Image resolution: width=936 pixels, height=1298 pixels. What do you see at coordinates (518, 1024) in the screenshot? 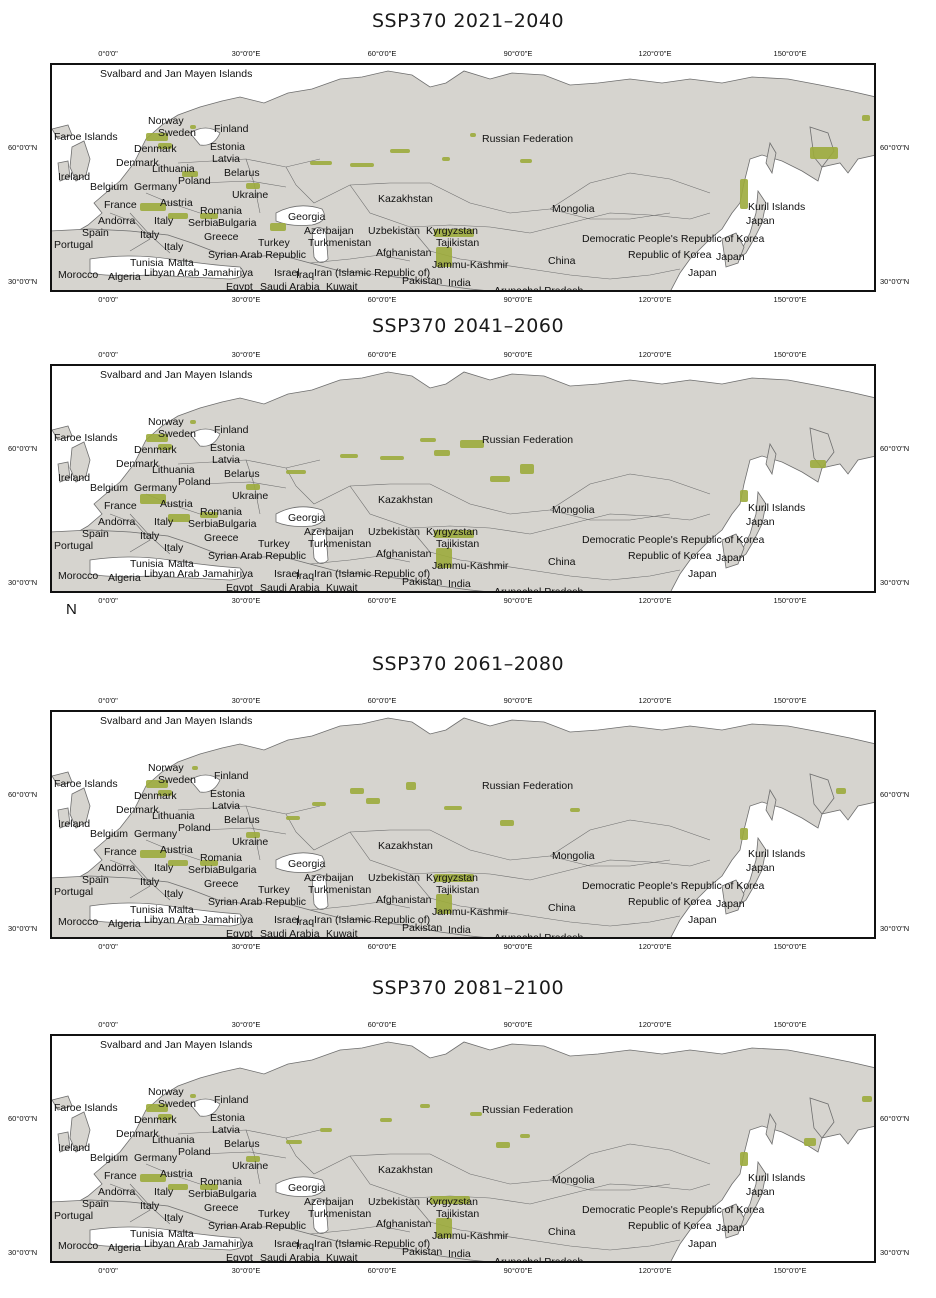
I see `longitude-label: 90°0'0"E` at bounding box center [518, 1024].